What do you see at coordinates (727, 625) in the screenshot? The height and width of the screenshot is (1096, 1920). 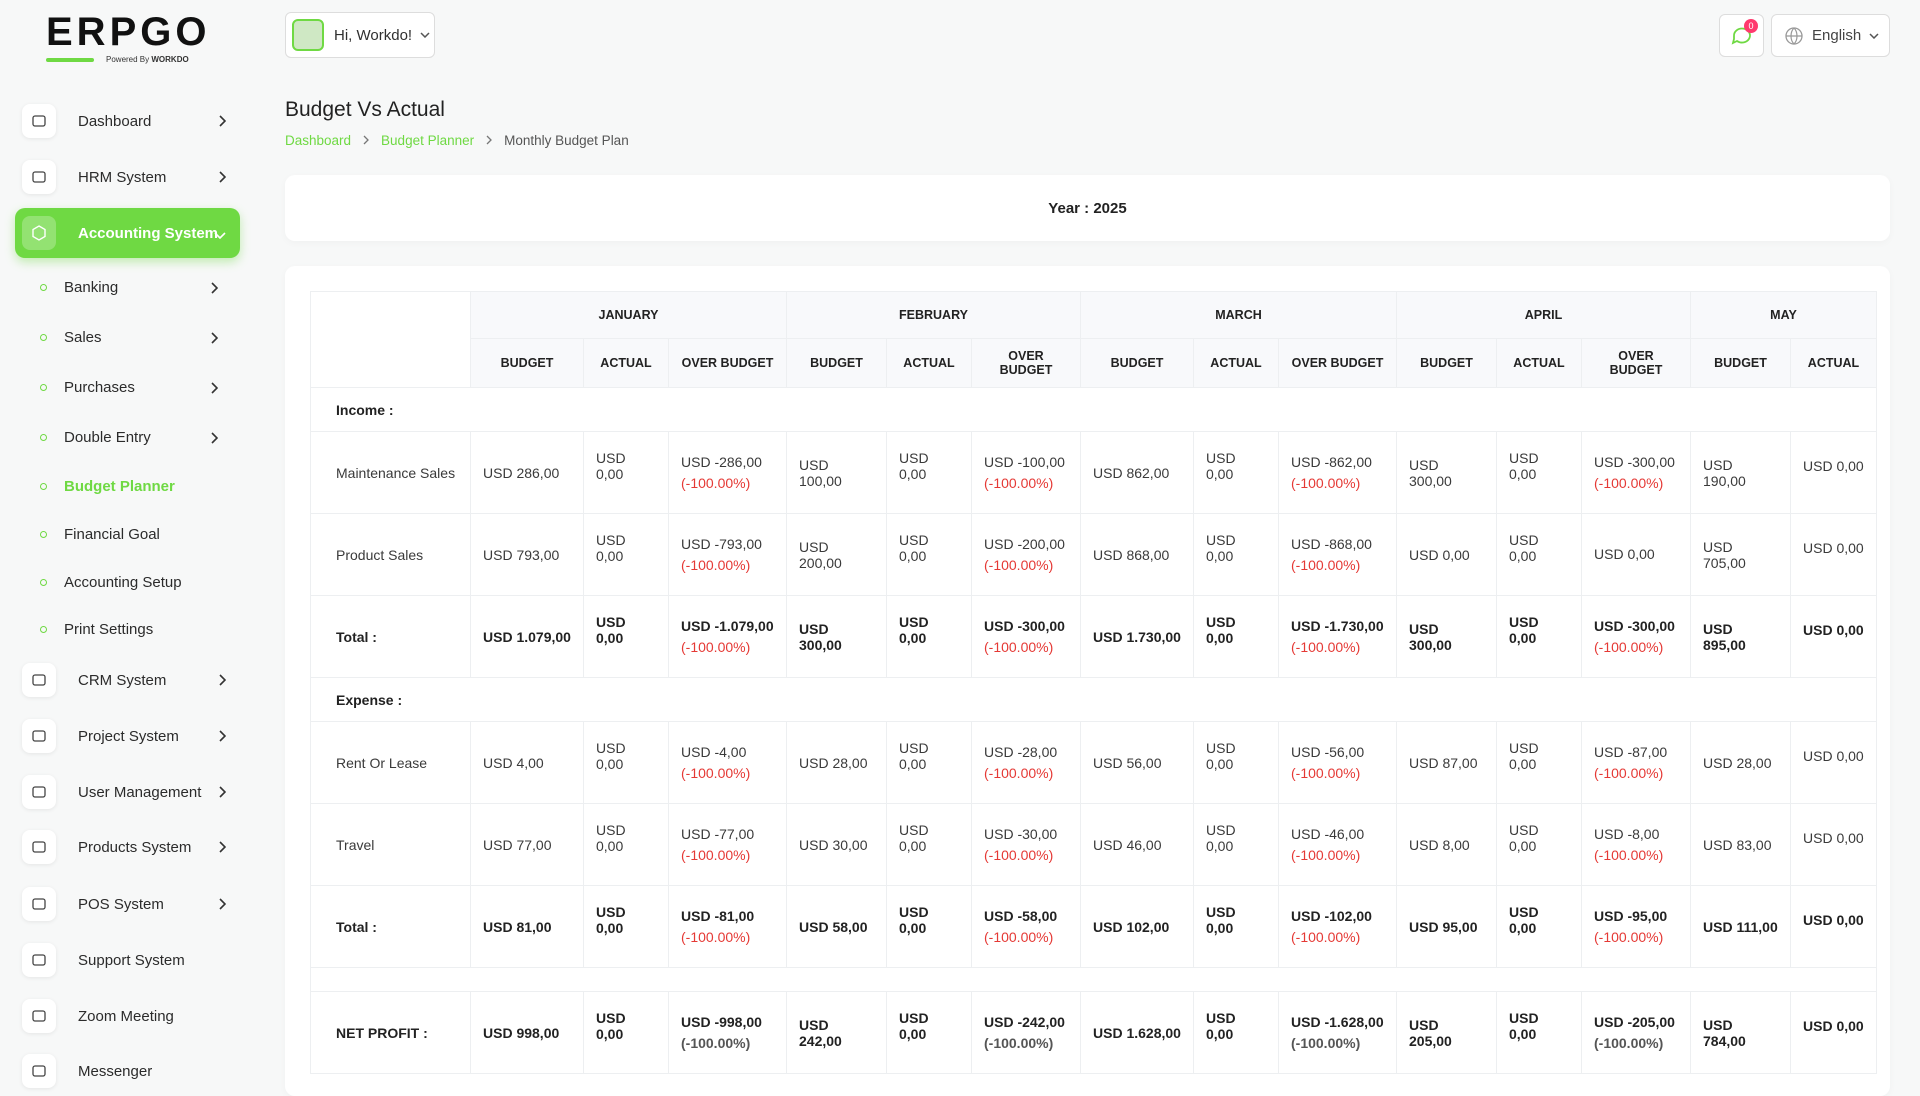 I see `over-budget-value: USD -1.079,00` at bounding box center [727, 625].